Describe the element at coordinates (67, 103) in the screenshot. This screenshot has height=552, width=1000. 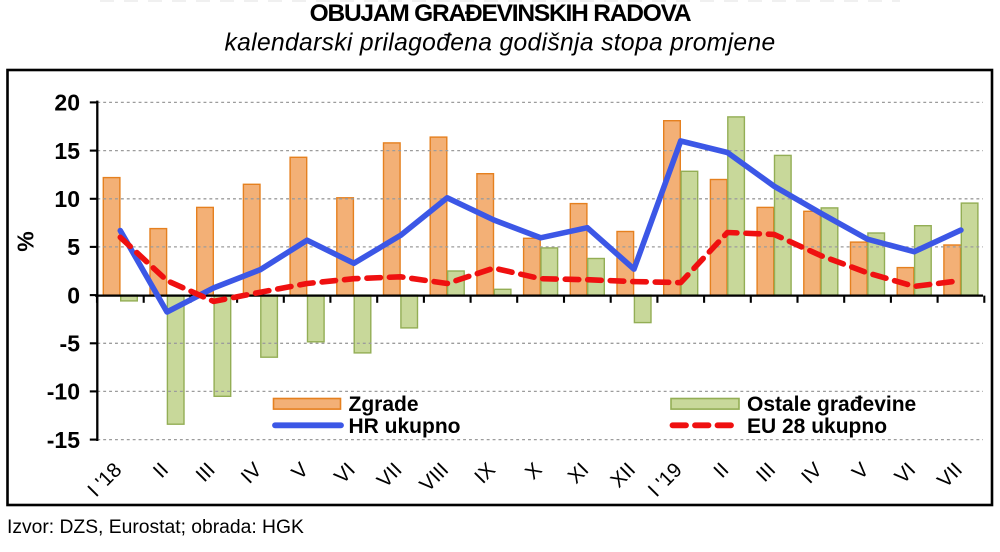
I see `svg-text: 20` at that location.